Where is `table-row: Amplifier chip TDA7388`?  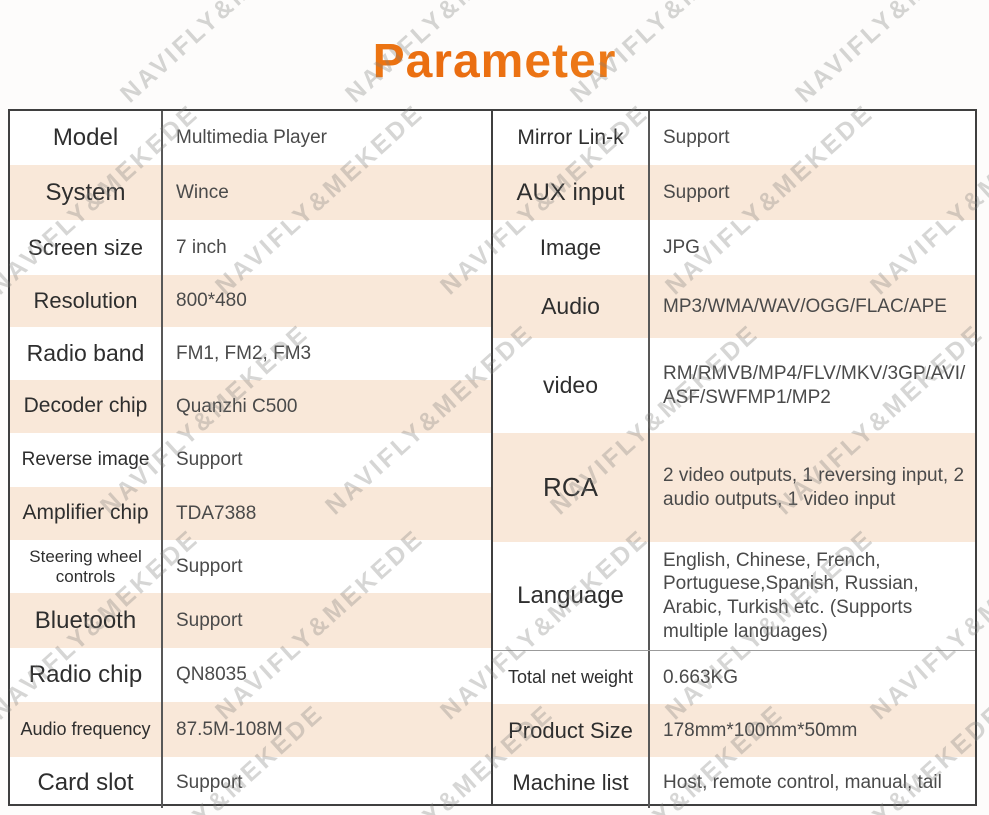
table-row: Amplifier chip TDA7388 is located at coordinates (250, 513).